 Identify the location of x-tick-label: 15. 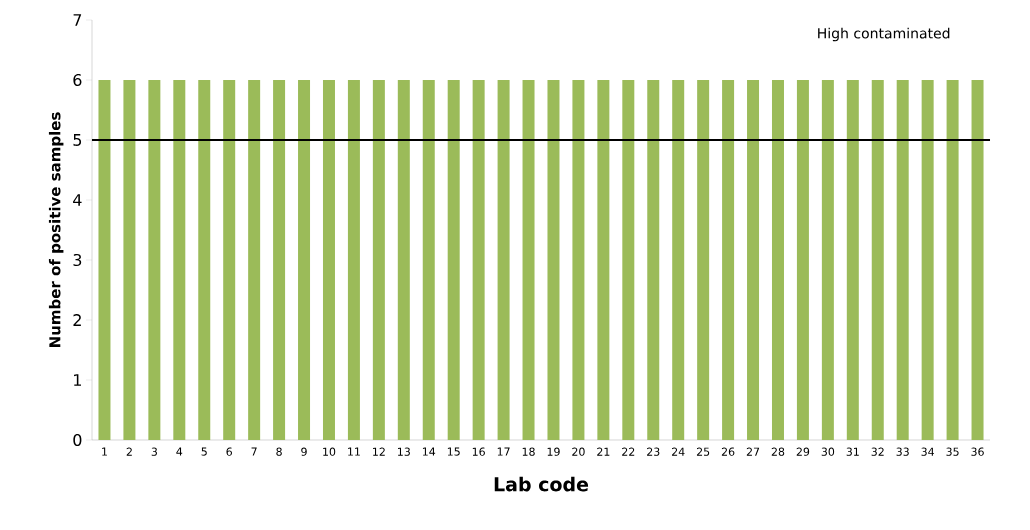
(453, 451).